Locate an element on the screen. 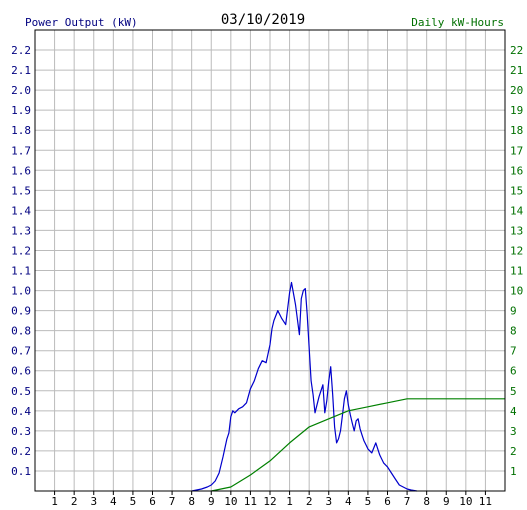 Image resolution: width=527 pixels, height=510 pixels. y-right-tick-label: 11 is located at coordinates (516, 271).